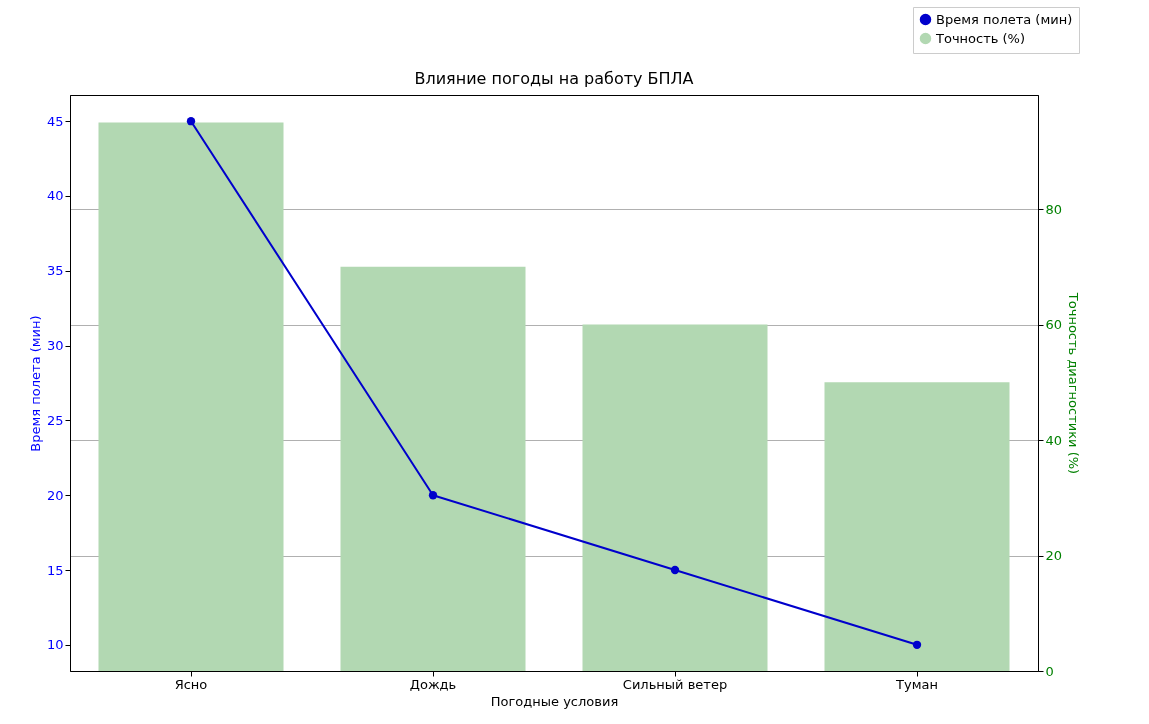 This screenshot has height=724, width=1149. I want to click on y-tick-label: 45, so click(55, 121).